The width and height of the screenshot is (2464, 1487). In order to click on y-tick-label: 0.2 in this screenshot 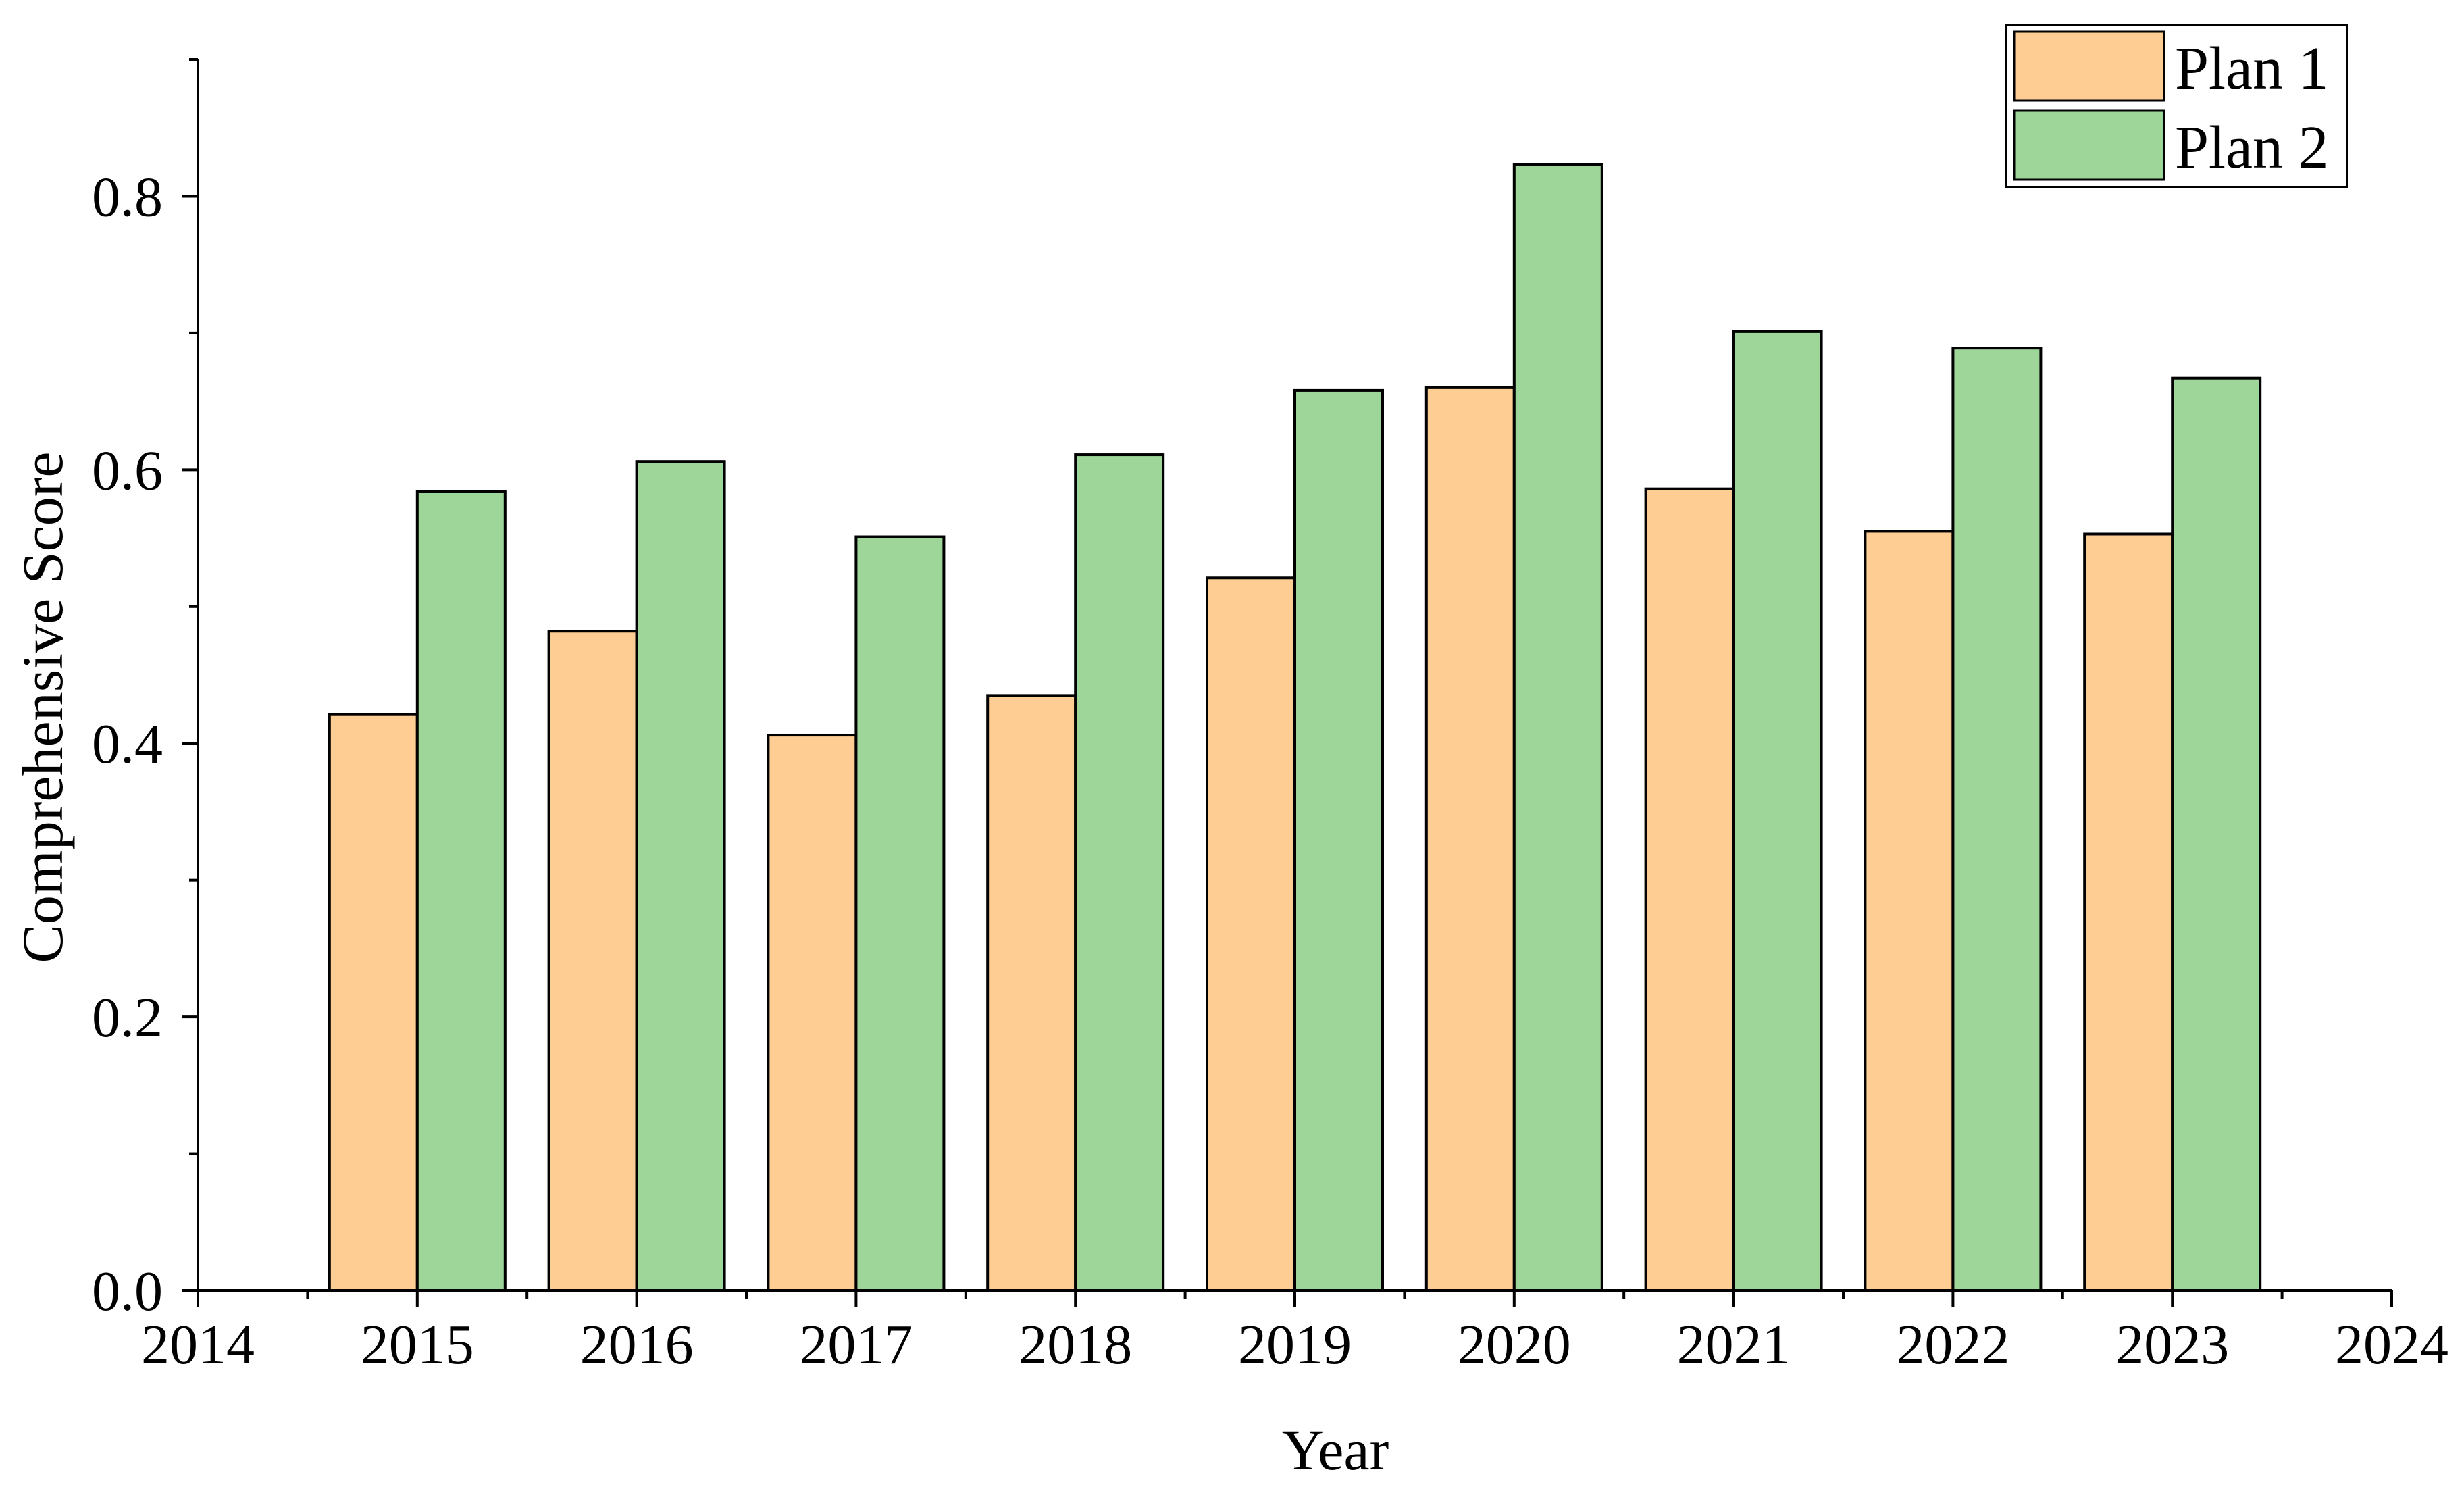, I will do `click(127, 1017)`.